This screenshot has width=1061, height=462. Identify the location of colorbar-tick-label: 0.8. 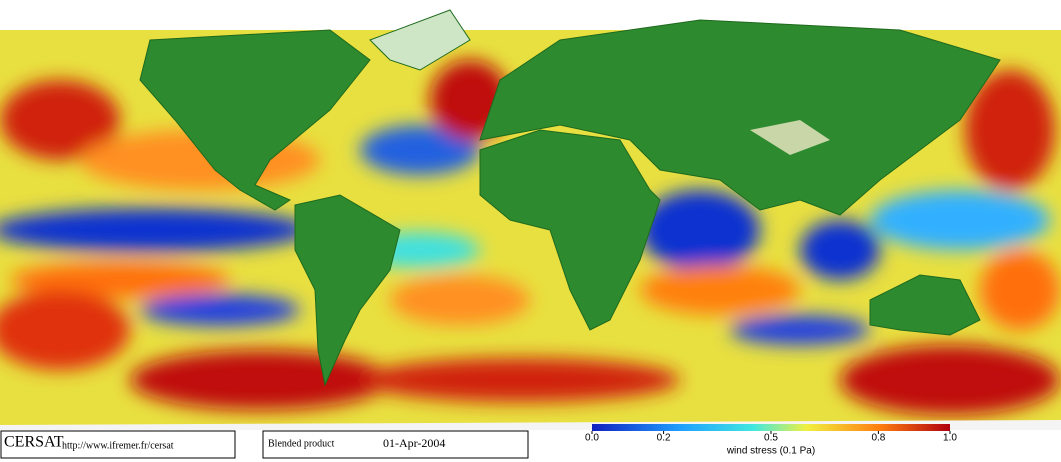
(878, 438).